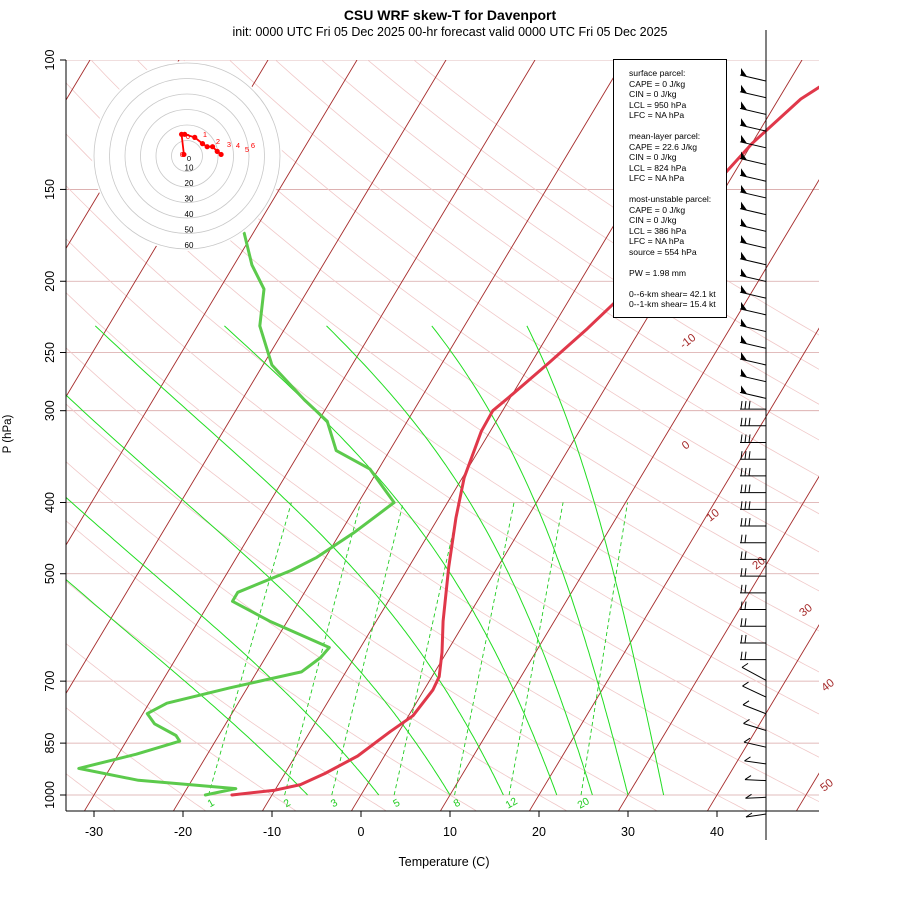 The height and width of the screenshot is (900, 900). I want to click on surface-parcel-line: CIN = 0 J/kg, so click(653, 94).